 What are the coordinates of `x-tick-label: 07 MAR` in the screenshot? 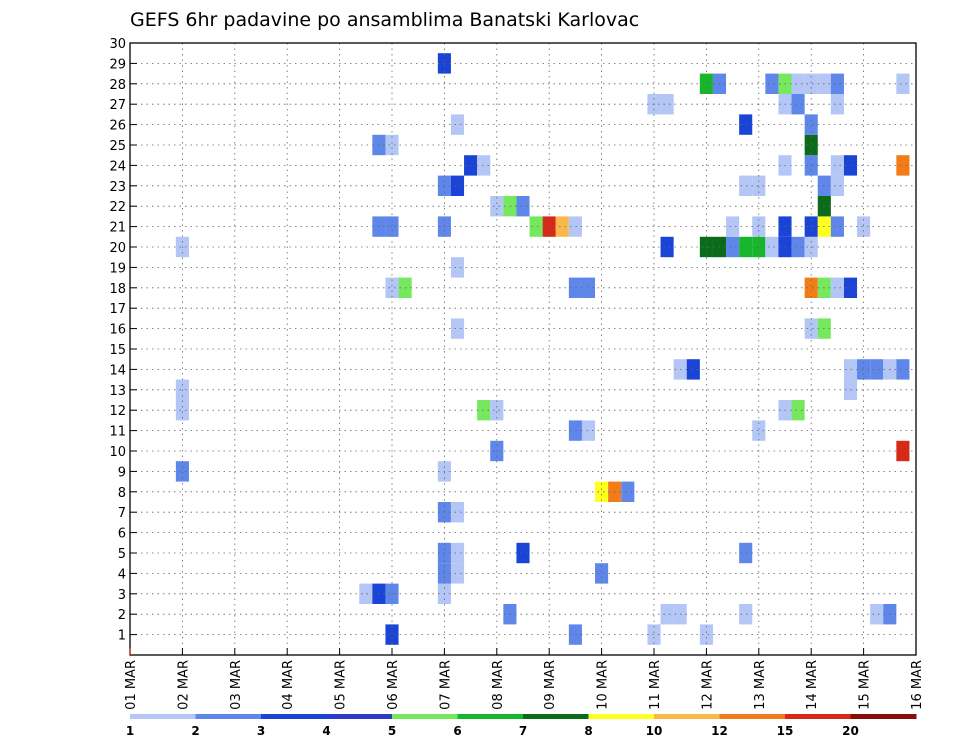 It's located at (445, 685).